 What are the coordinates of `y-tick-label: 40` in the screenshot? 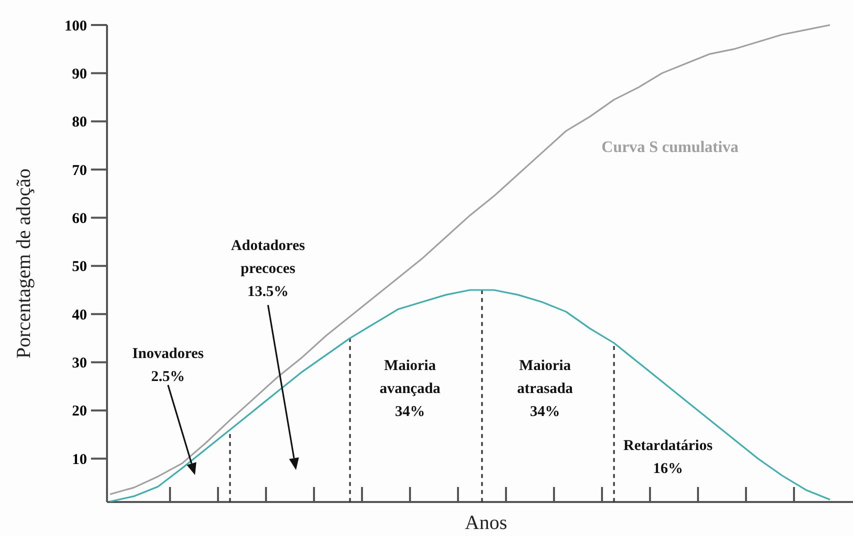 It's located at (79, 315).